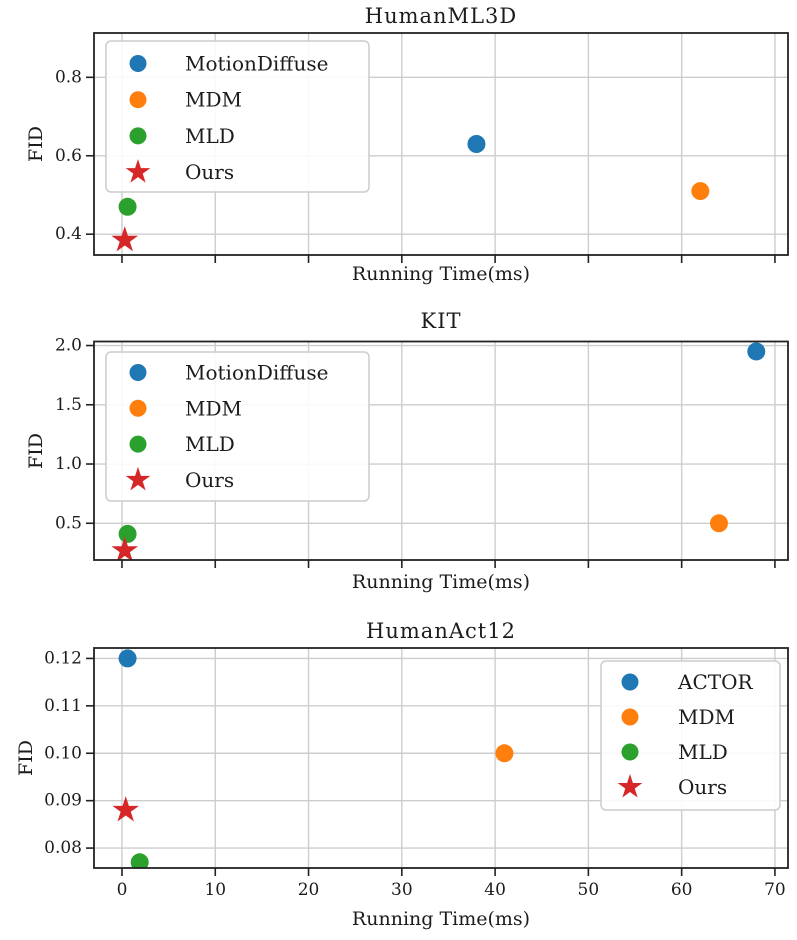 This screenshot has height=940, width=797. What do you see at coordinates (775, 890) in the screenshot?
I see `x-tick-label: 70` at bounding box center [775, 890].